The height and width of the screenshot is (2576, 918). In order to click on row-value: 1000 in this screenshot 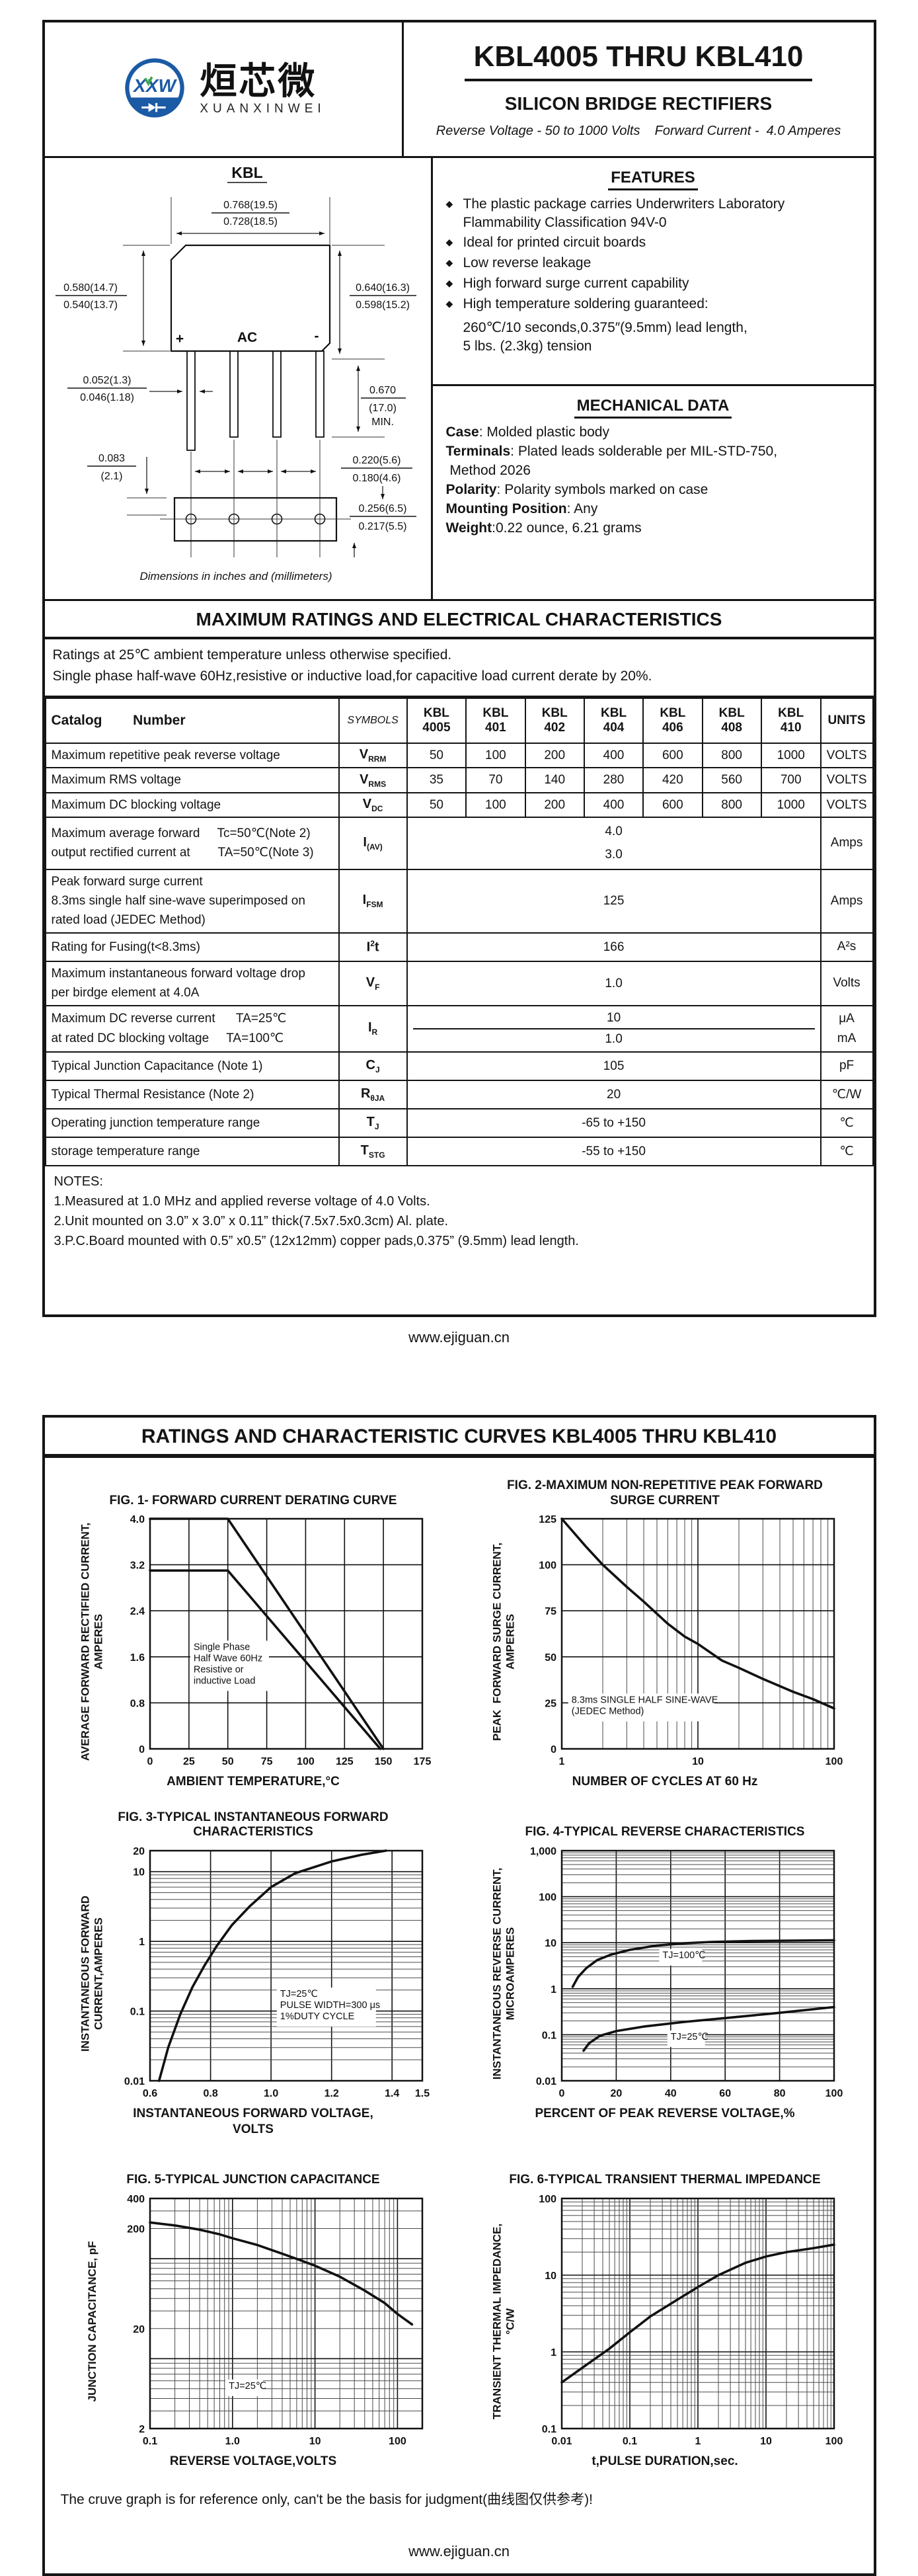, I will do `click(791, 755)`.